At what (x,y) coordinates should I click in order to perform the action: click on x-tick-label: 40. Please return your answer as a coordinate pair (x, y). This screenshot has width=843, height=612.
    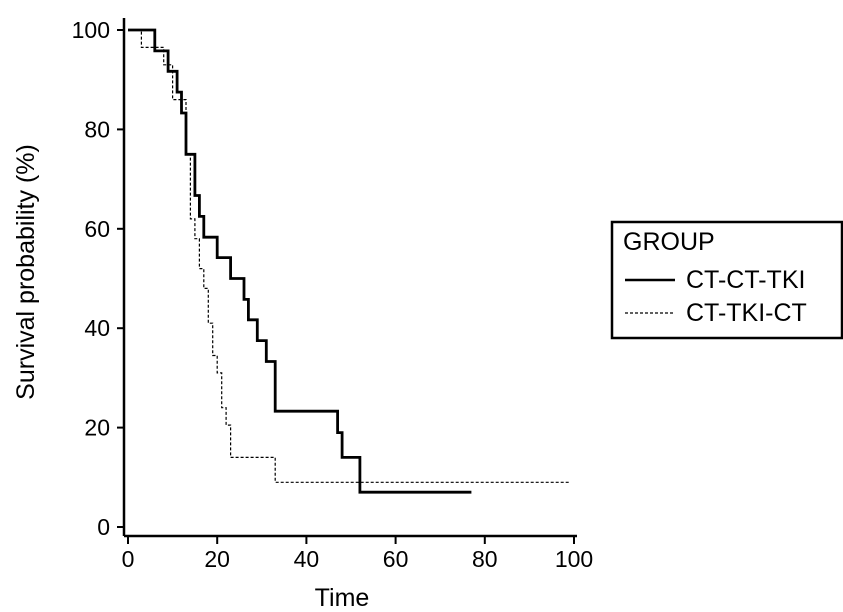
    Looking at the image, I should click on (307, 559).